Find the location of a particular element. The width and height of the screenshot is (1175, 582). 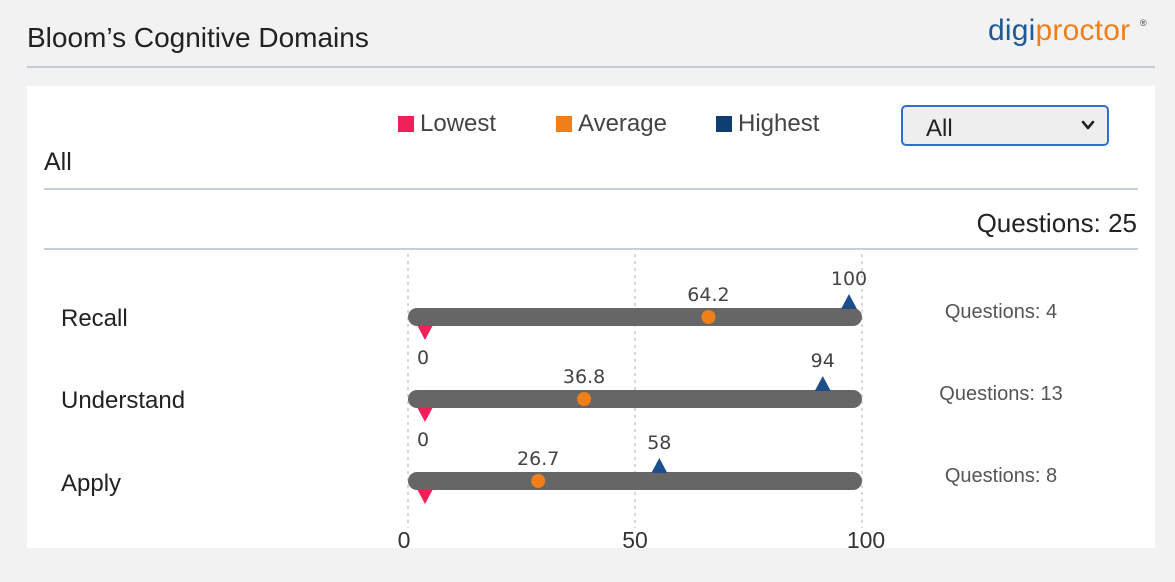

digiproctor-logo: digiproctor ® is located at coordinates (1067, 31).